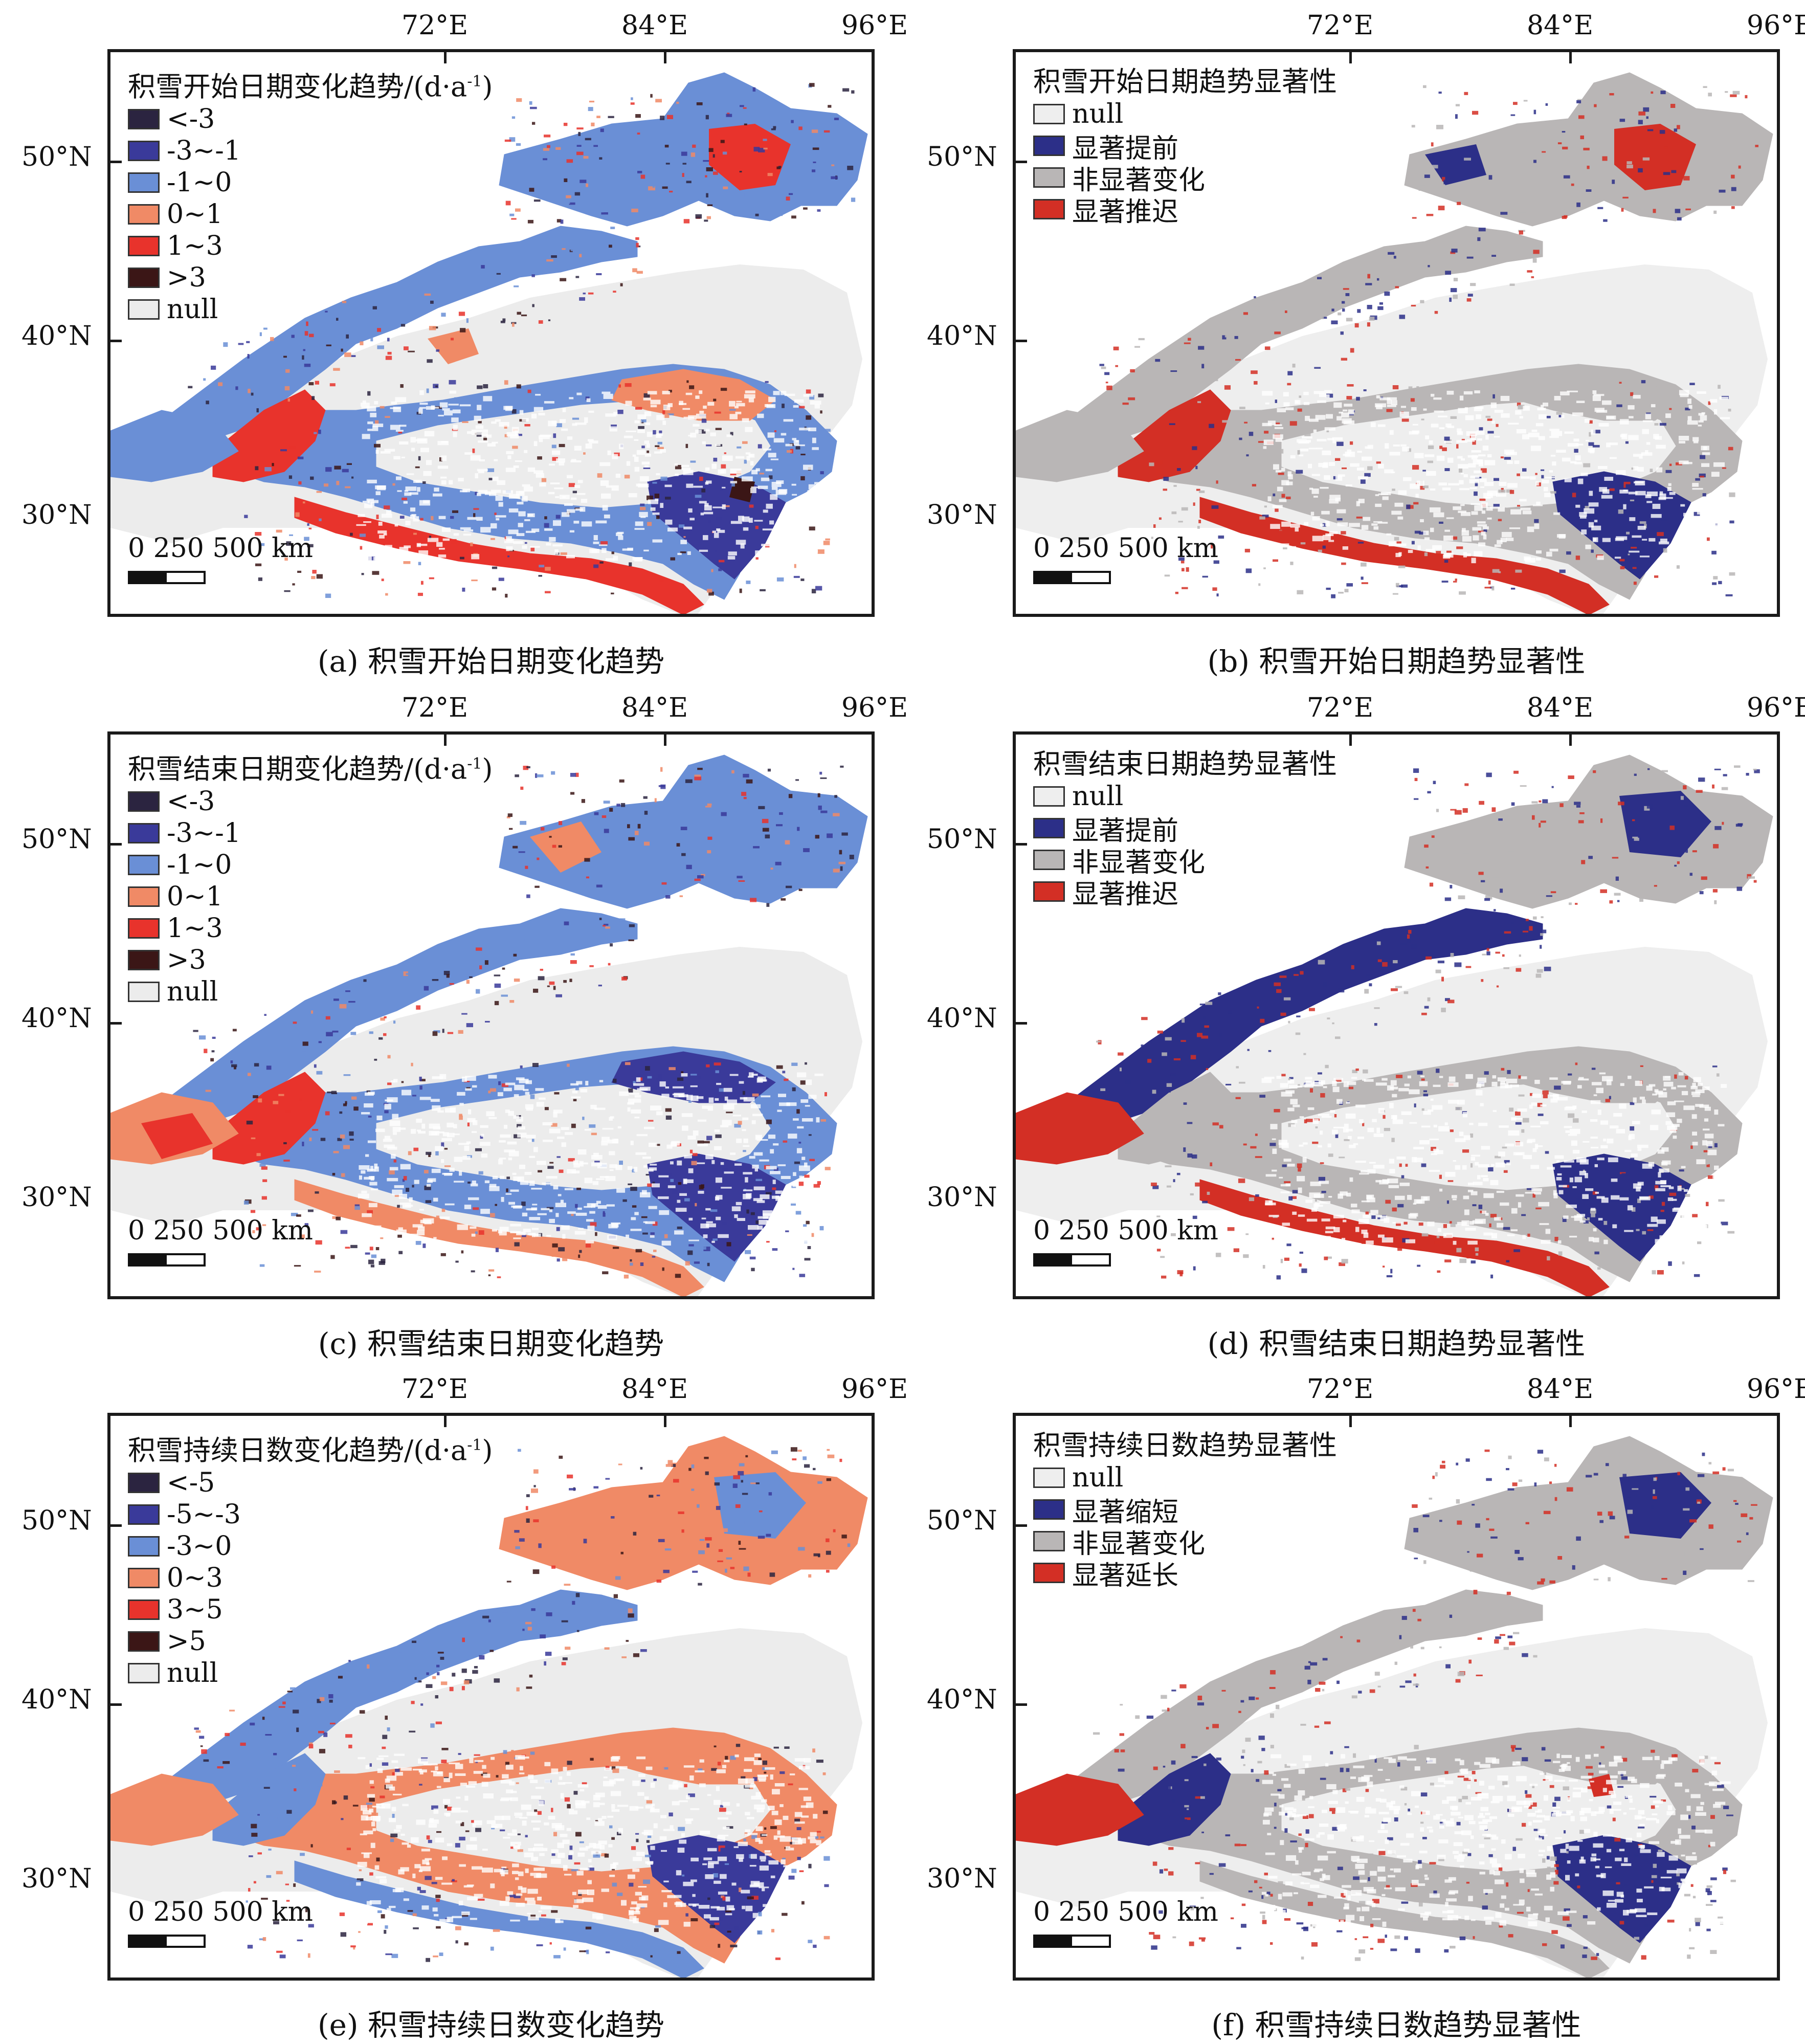 Image resolution: width=1805 pixels, height=2044 pixels. Describe the element at coordinates (191, 801) in the screenshot. I see `legend-label: <-3` at that location.